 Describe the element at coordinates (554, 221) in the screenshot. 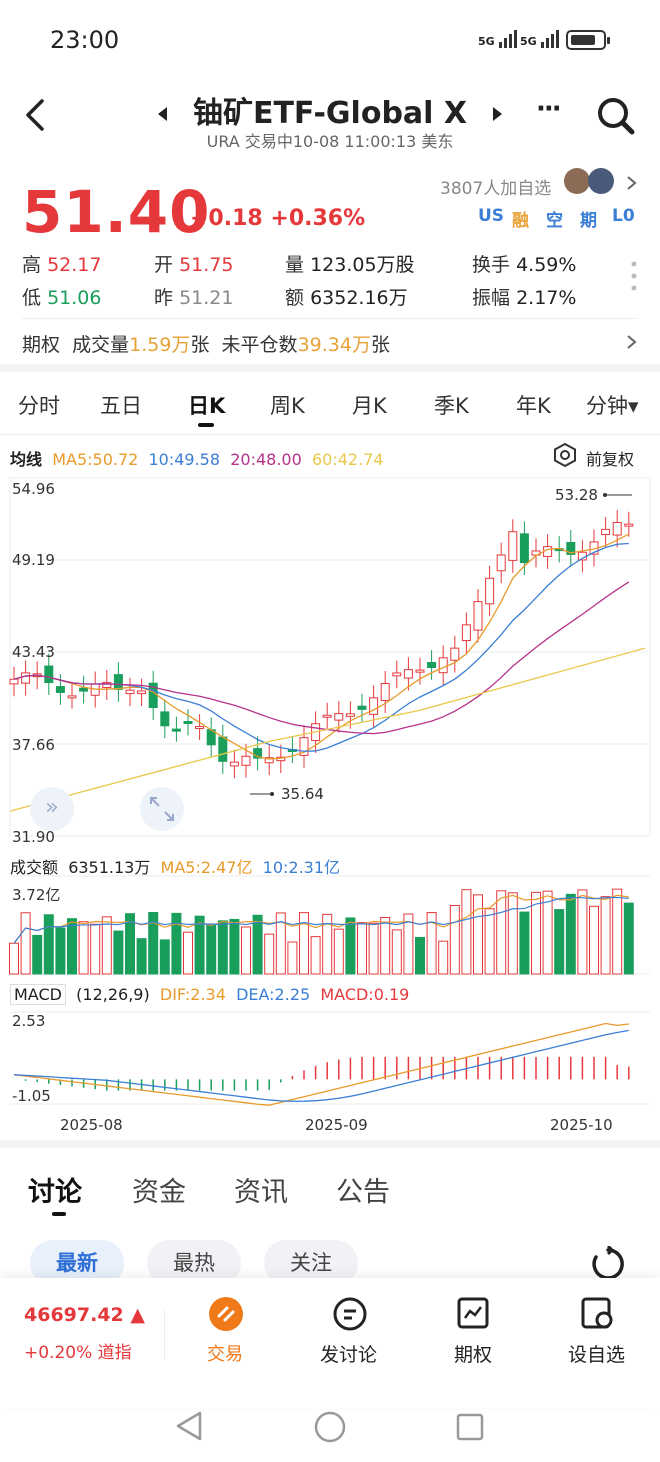

I see `tag-short: 空` at that location.